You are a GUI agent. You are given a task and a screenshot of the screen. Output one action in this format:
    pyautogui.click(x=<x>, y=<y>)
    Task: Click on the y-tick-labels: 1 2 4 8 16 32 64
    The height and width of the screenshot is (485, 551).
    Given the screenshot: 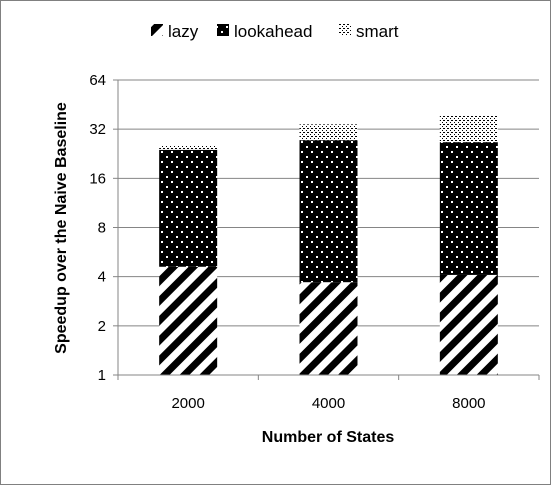 What is the action you would take?
    pyautogui.click(x=97, y=228)
    